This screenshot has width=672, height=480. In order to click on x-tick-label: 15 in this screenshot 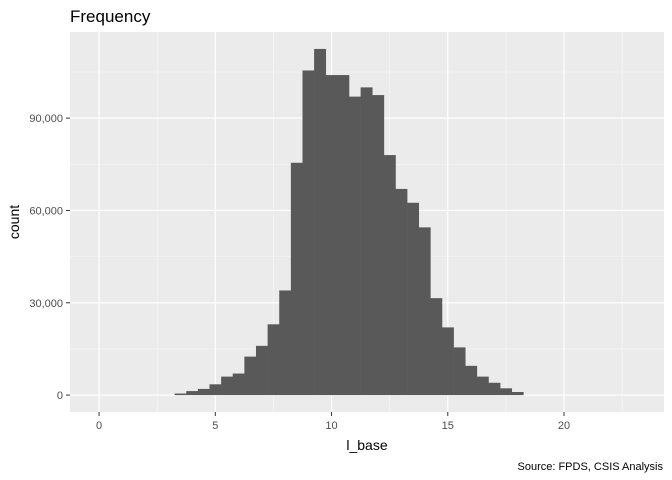, I will do `click(448, 426)`.